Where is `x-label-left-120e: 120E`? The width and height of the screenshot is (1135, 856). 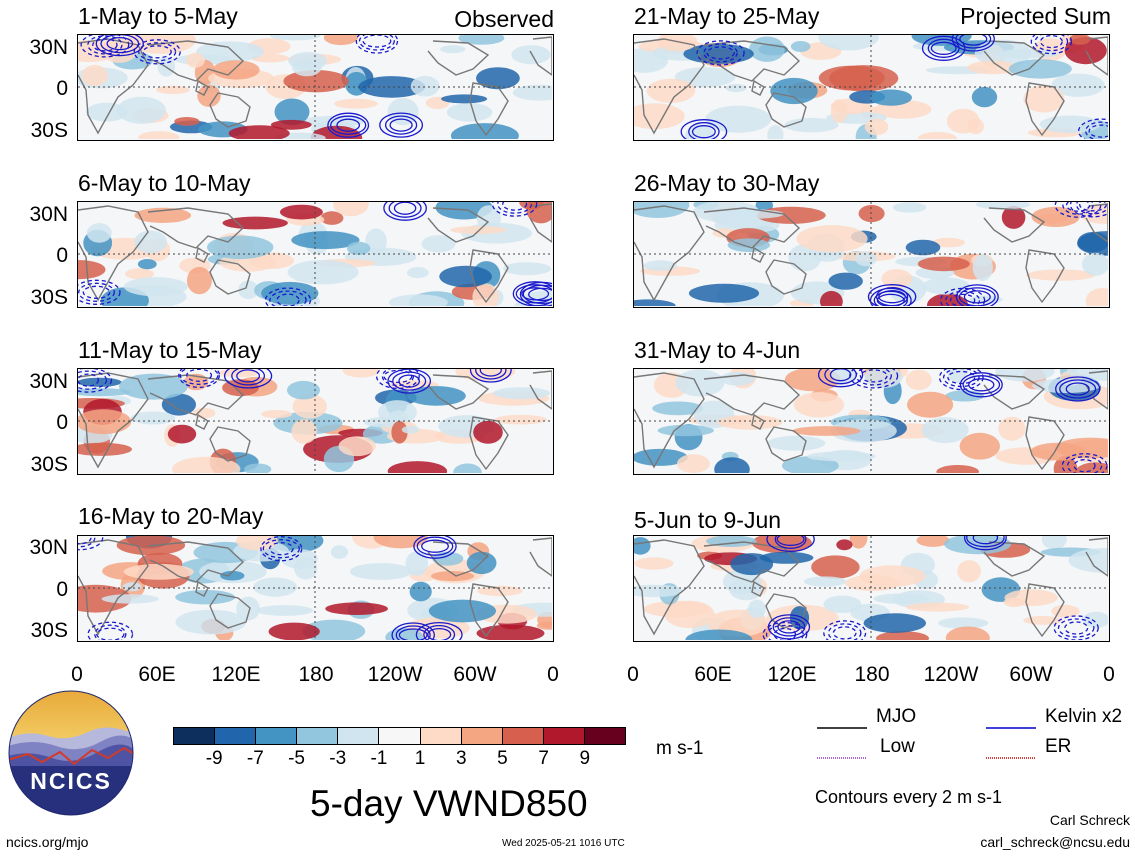
x-label-left-120e: 120E is located at coordinates (236, 674).